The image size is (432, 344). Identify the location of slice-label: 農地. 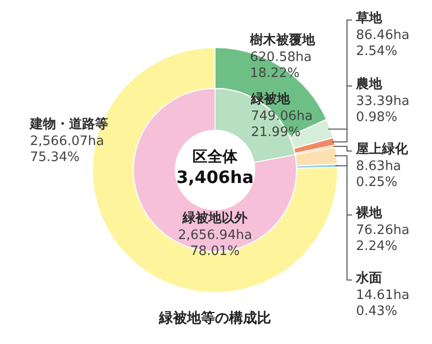
(369, 84).